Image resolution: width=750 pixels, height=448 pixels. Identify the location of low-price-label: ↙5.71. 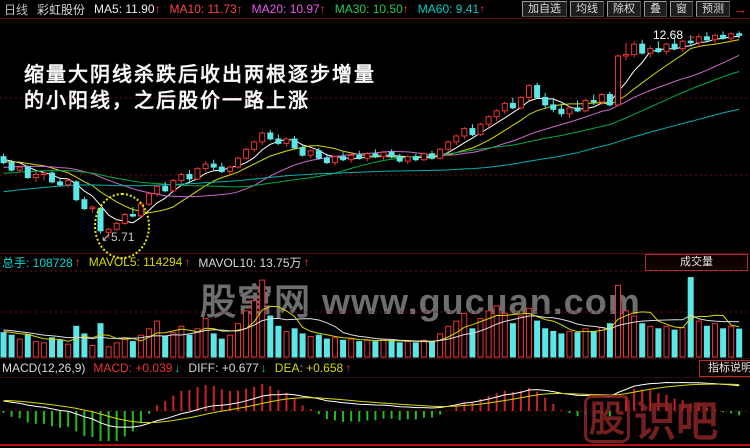
(118, 237).